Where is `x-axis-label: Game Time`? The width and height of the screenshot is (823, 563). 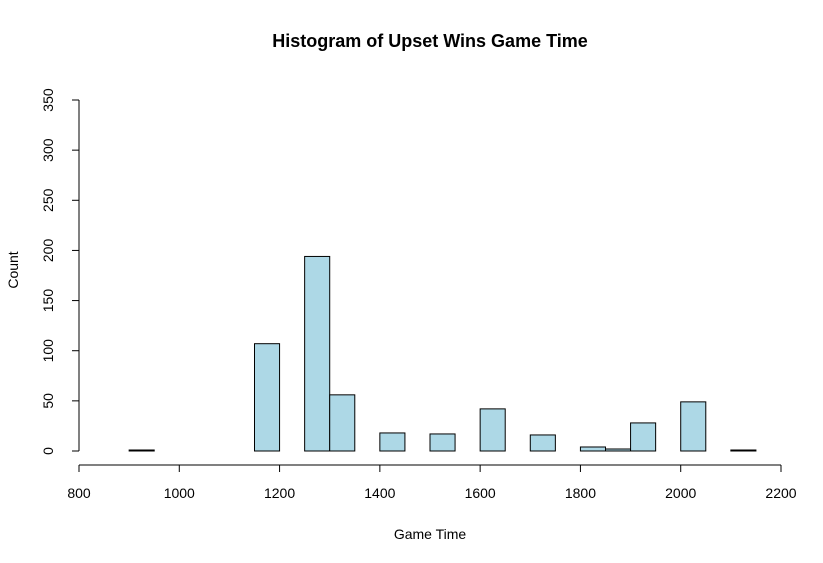
x-axis-label: Game Time is located at coordinates (430, 534).